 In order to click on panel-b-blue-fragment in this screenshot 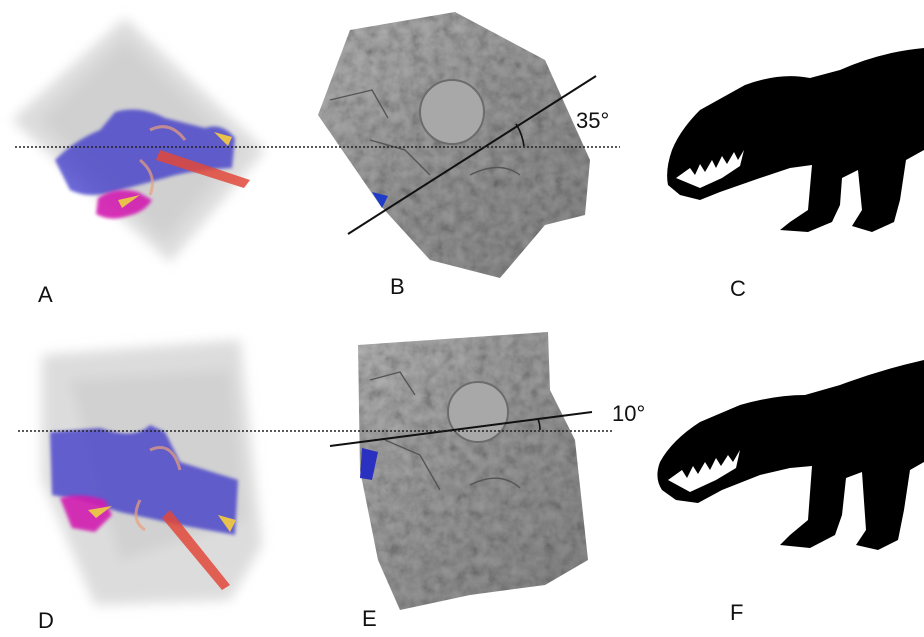, I will do `click(380, 200)`.